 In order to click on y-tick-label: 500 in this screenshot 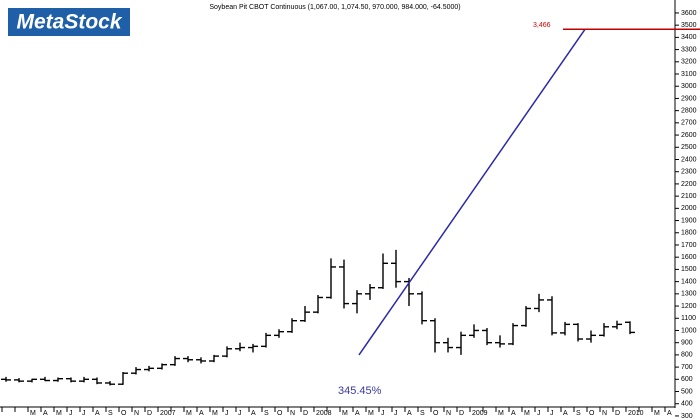, I will do `click(687, 391)`.